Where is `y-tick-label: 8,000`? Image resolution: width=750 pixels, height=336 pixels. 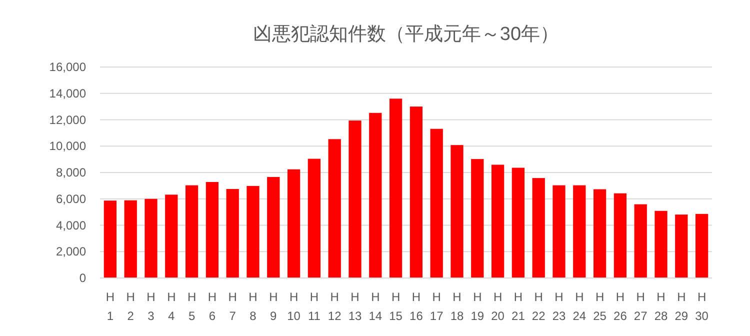 y-tick-label: 8,000 is located at coordinates (71, 173).